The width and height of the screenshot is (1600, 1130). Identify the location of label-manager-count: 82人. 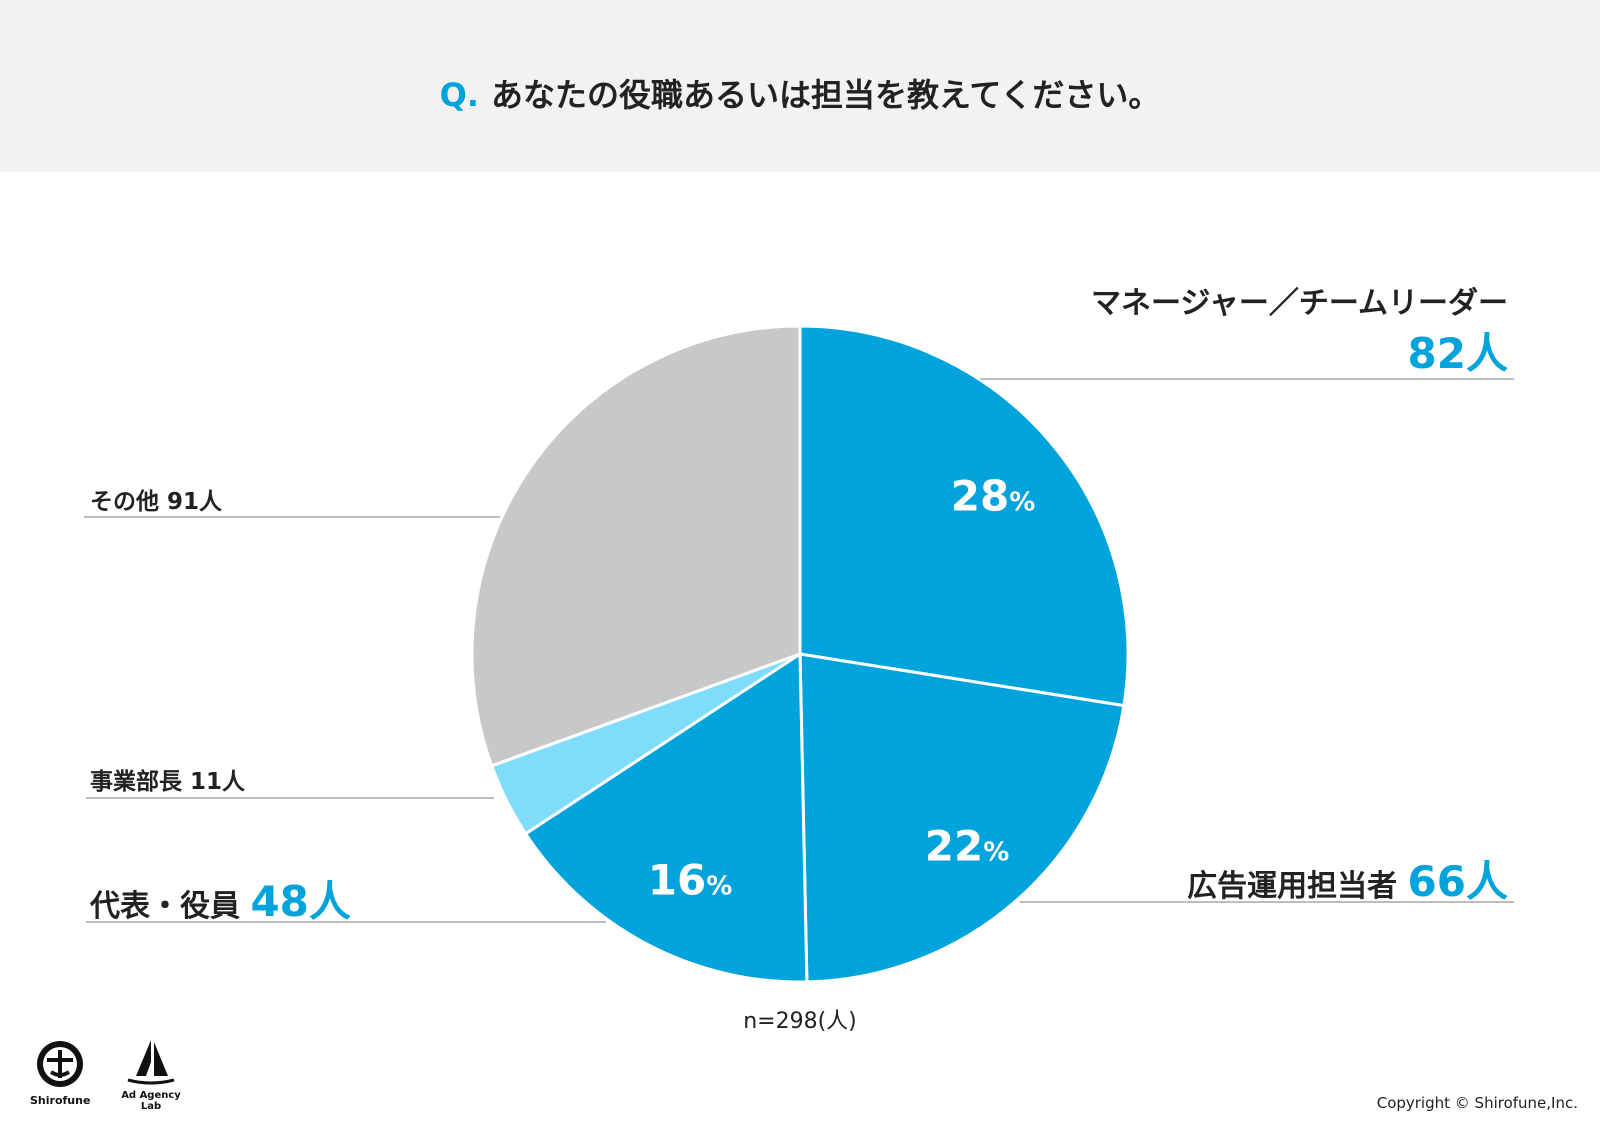
(1457, 353).